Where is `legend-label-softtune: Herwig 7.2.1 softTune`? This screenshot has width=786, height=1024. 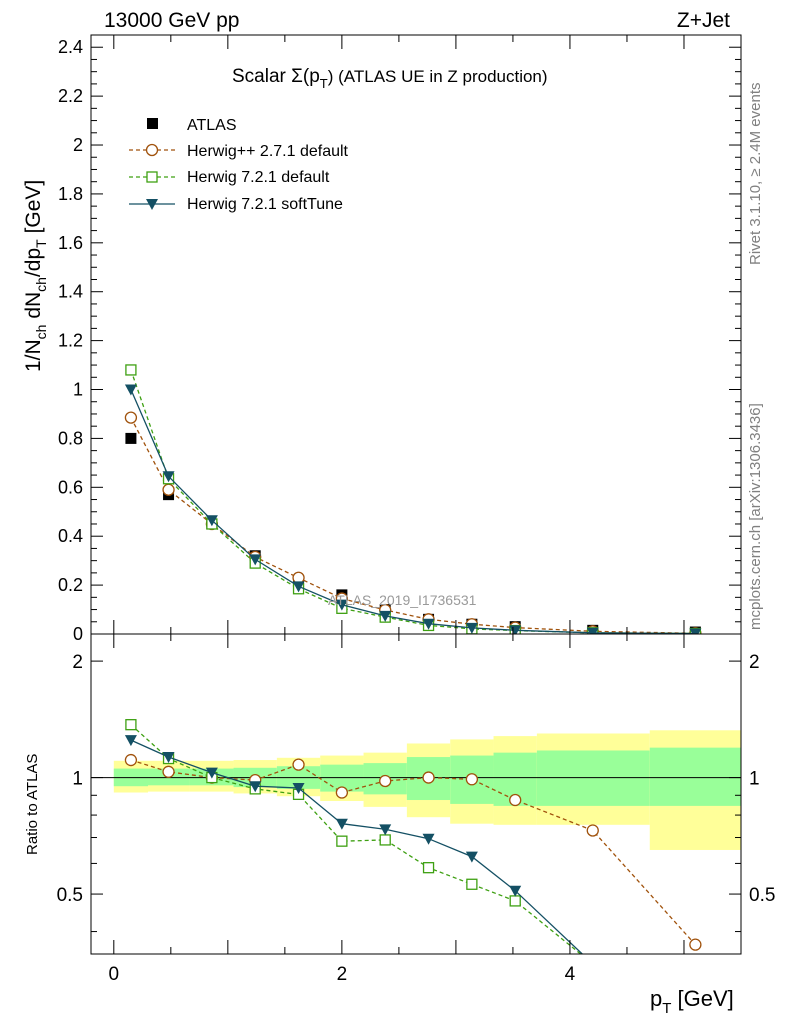
legend-label-softtune: Herwig 7.2.1 softTune is located at coordinates (265, 204).